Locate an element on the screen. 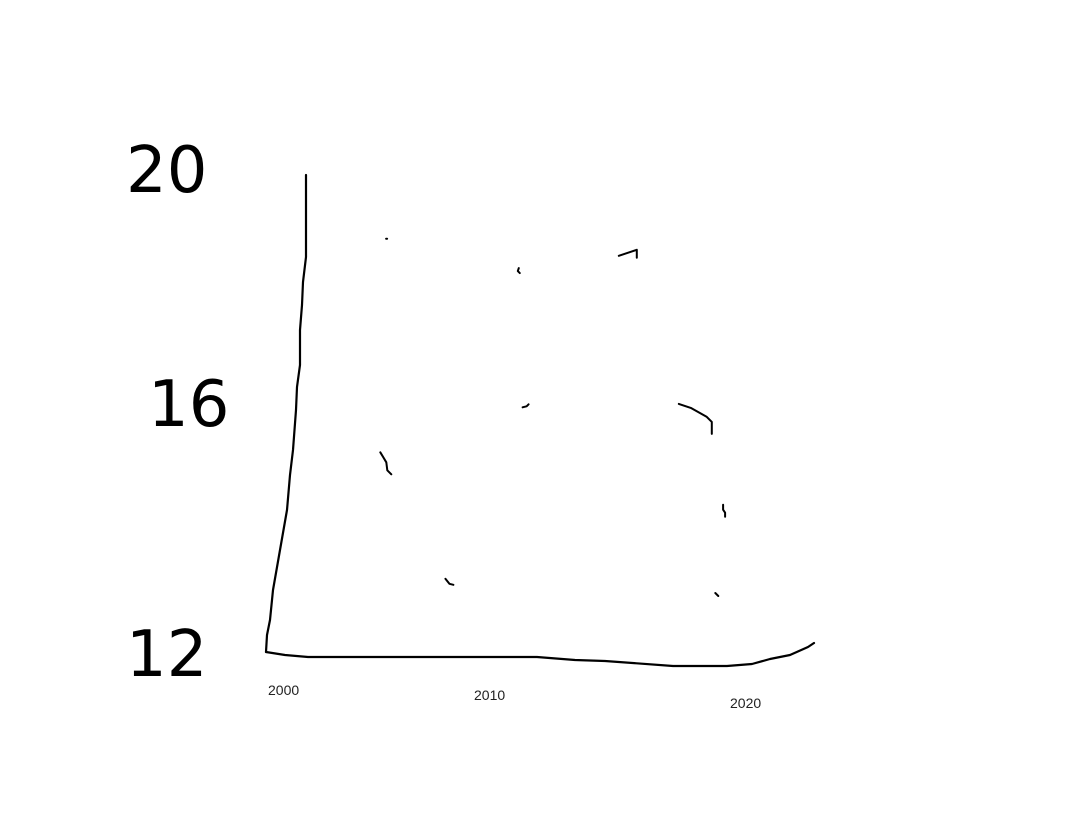 This screenshot has height=828, width=1083. data-points is located at coordinates (553, 417).